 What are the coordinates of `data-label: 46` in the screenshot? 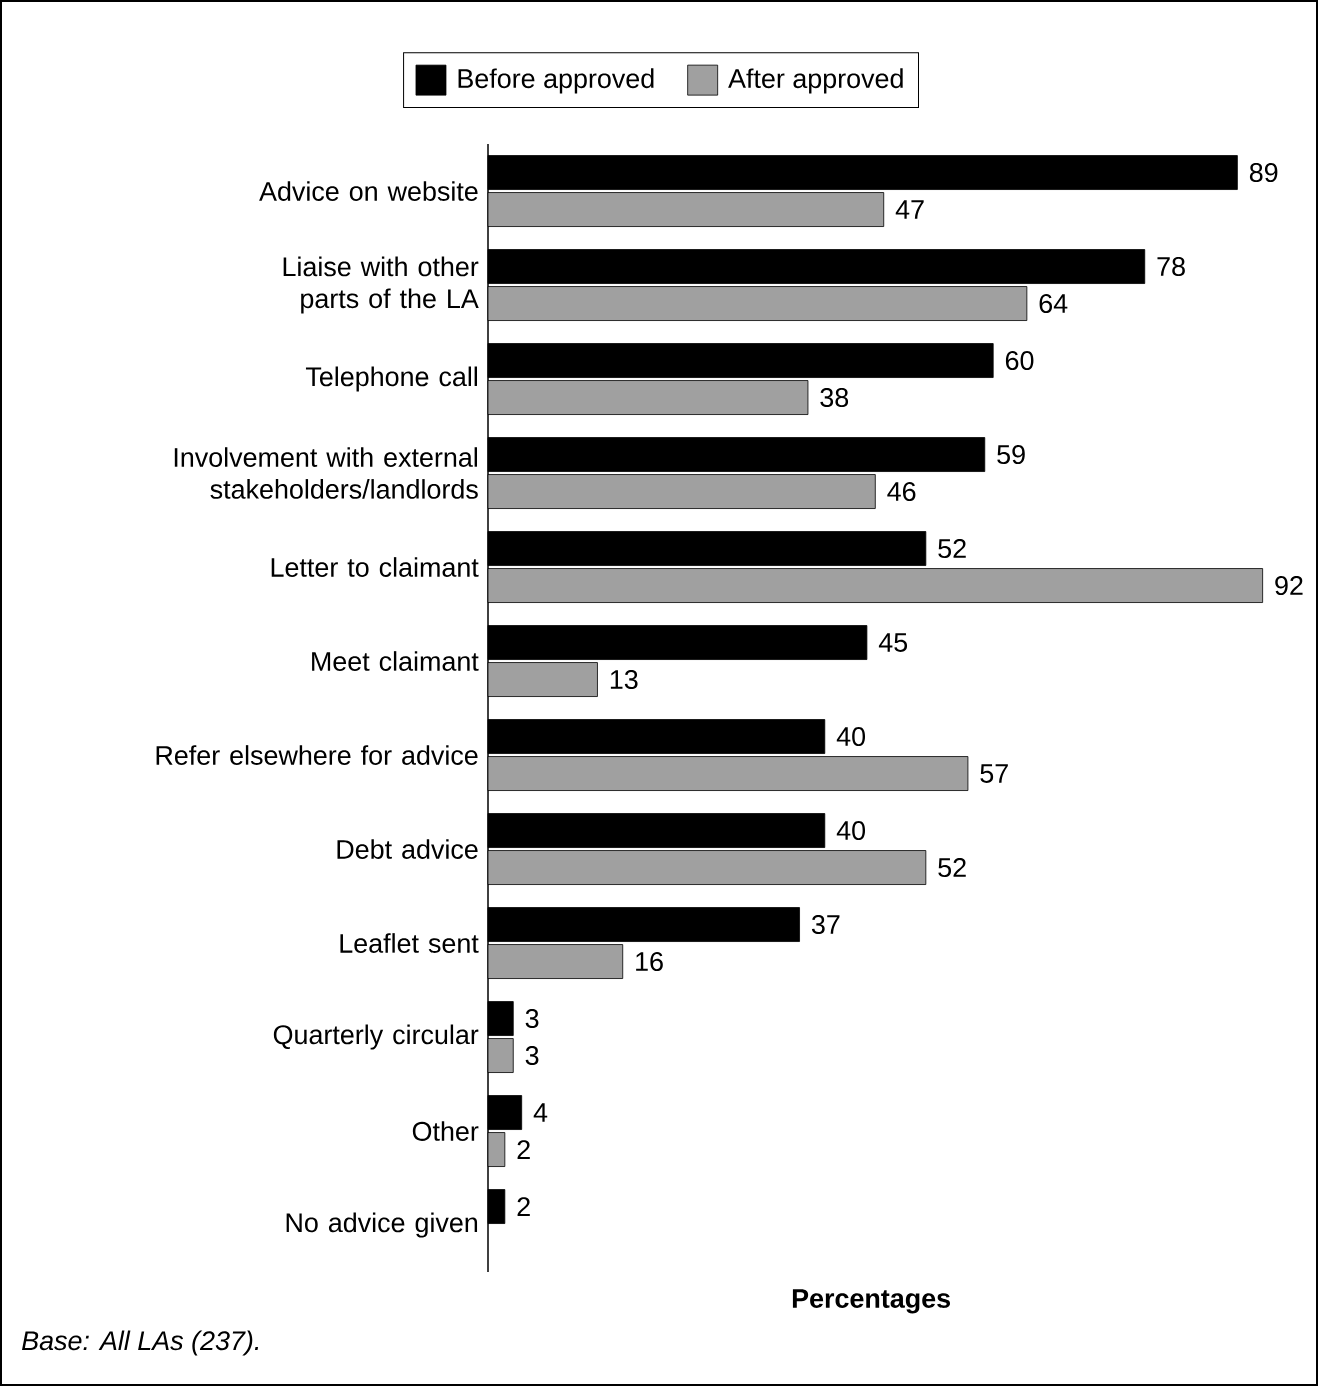 It's located at (901, 492).